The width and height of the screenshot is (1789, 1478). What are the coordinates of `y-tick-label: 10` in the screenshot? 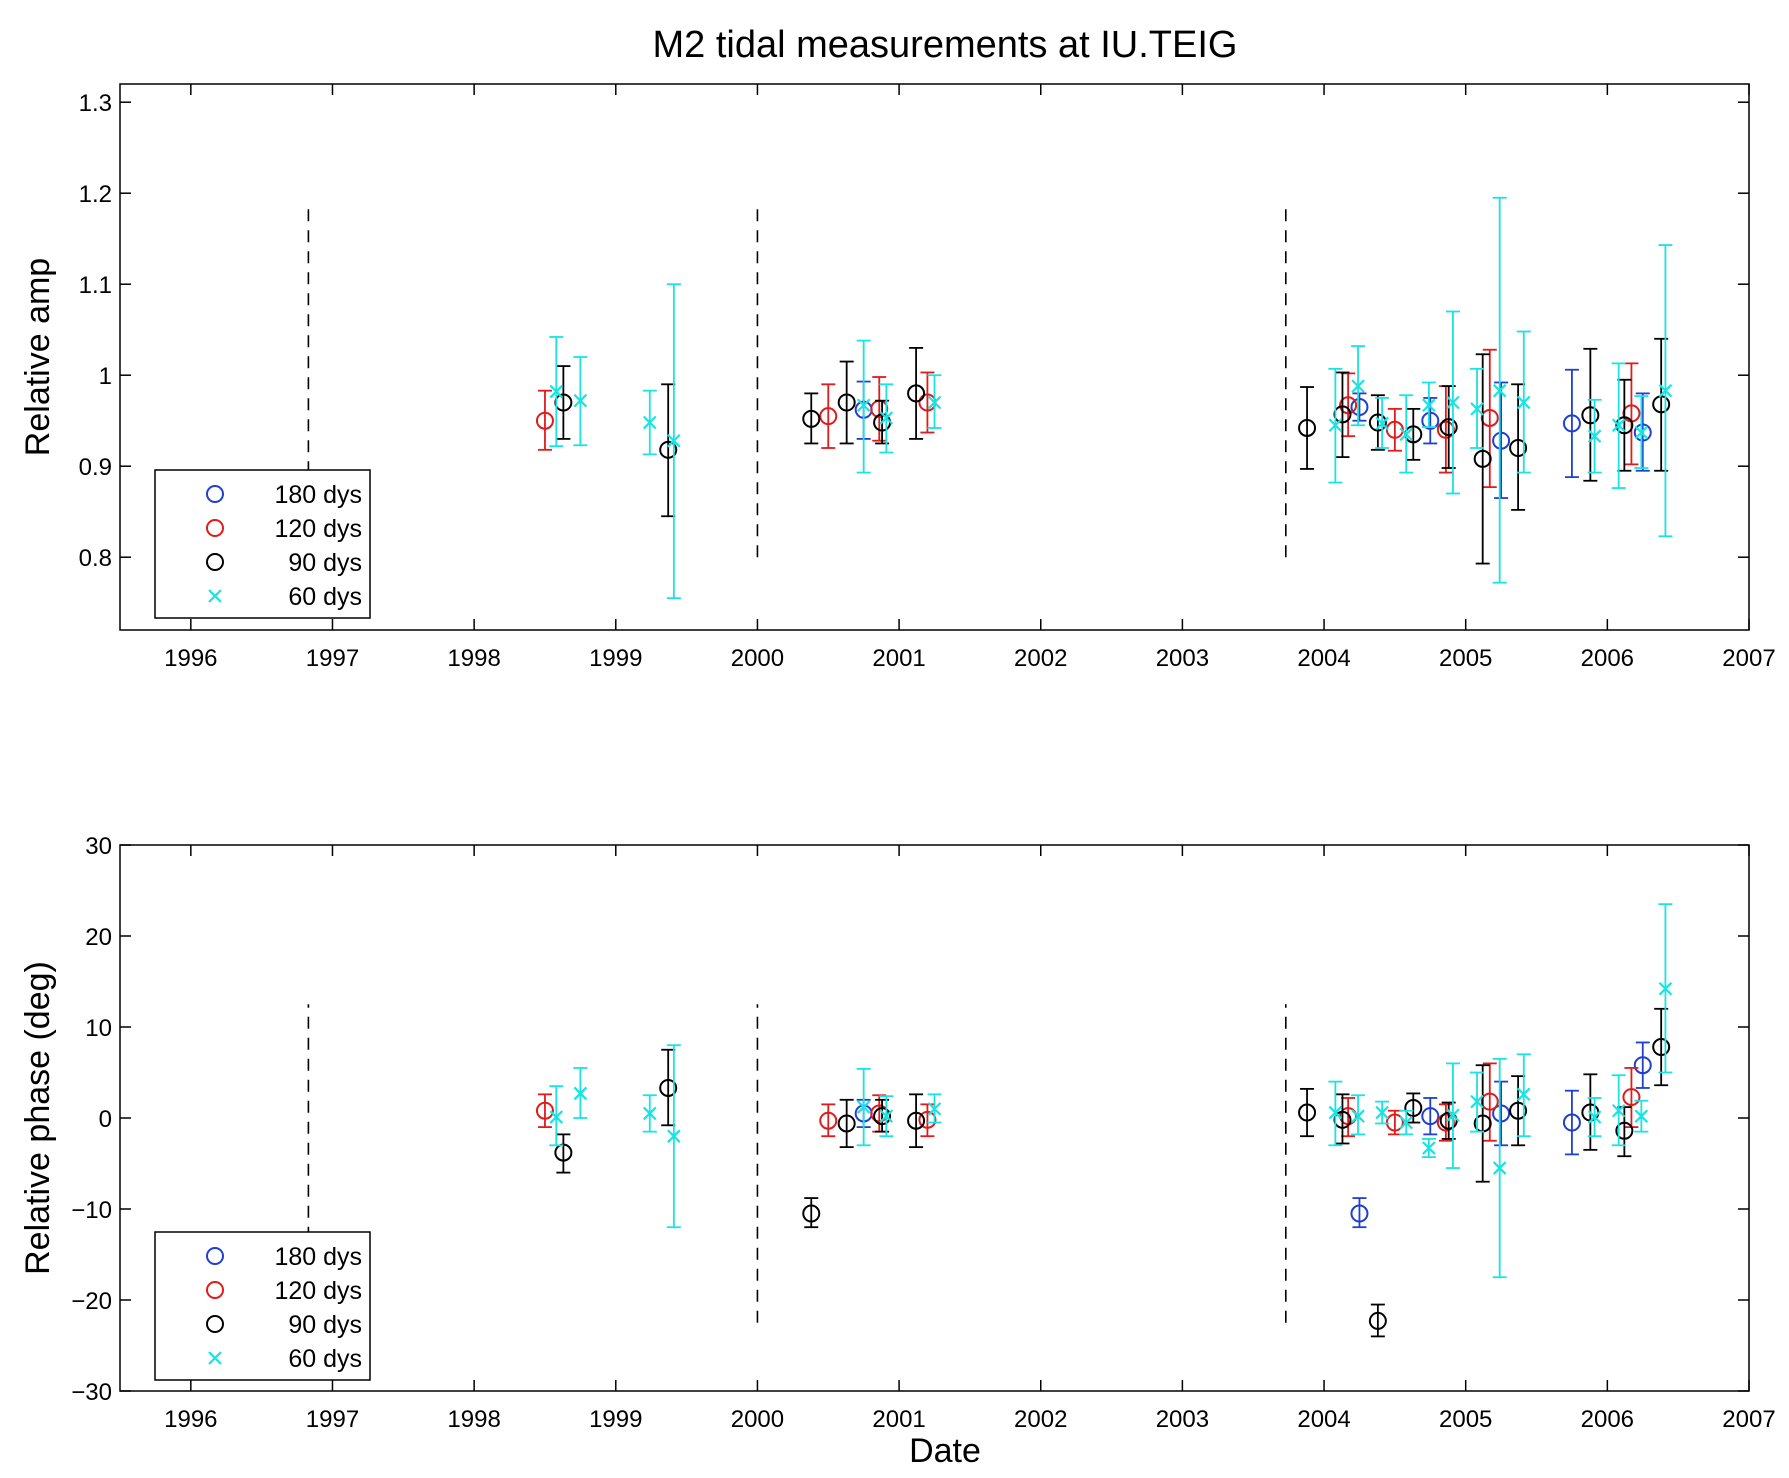 It's located at (98, 1028).